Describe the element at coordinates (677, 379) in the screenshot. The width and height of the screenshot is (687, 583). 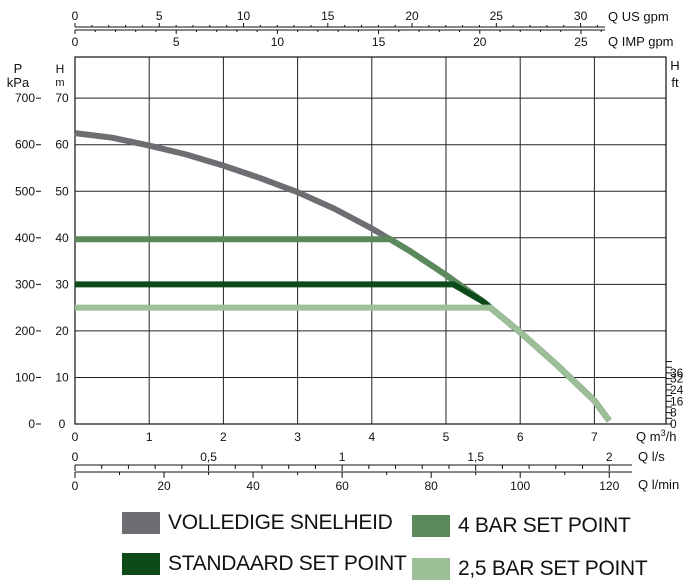
I see `tick-label-h-ft: 32` at that location.